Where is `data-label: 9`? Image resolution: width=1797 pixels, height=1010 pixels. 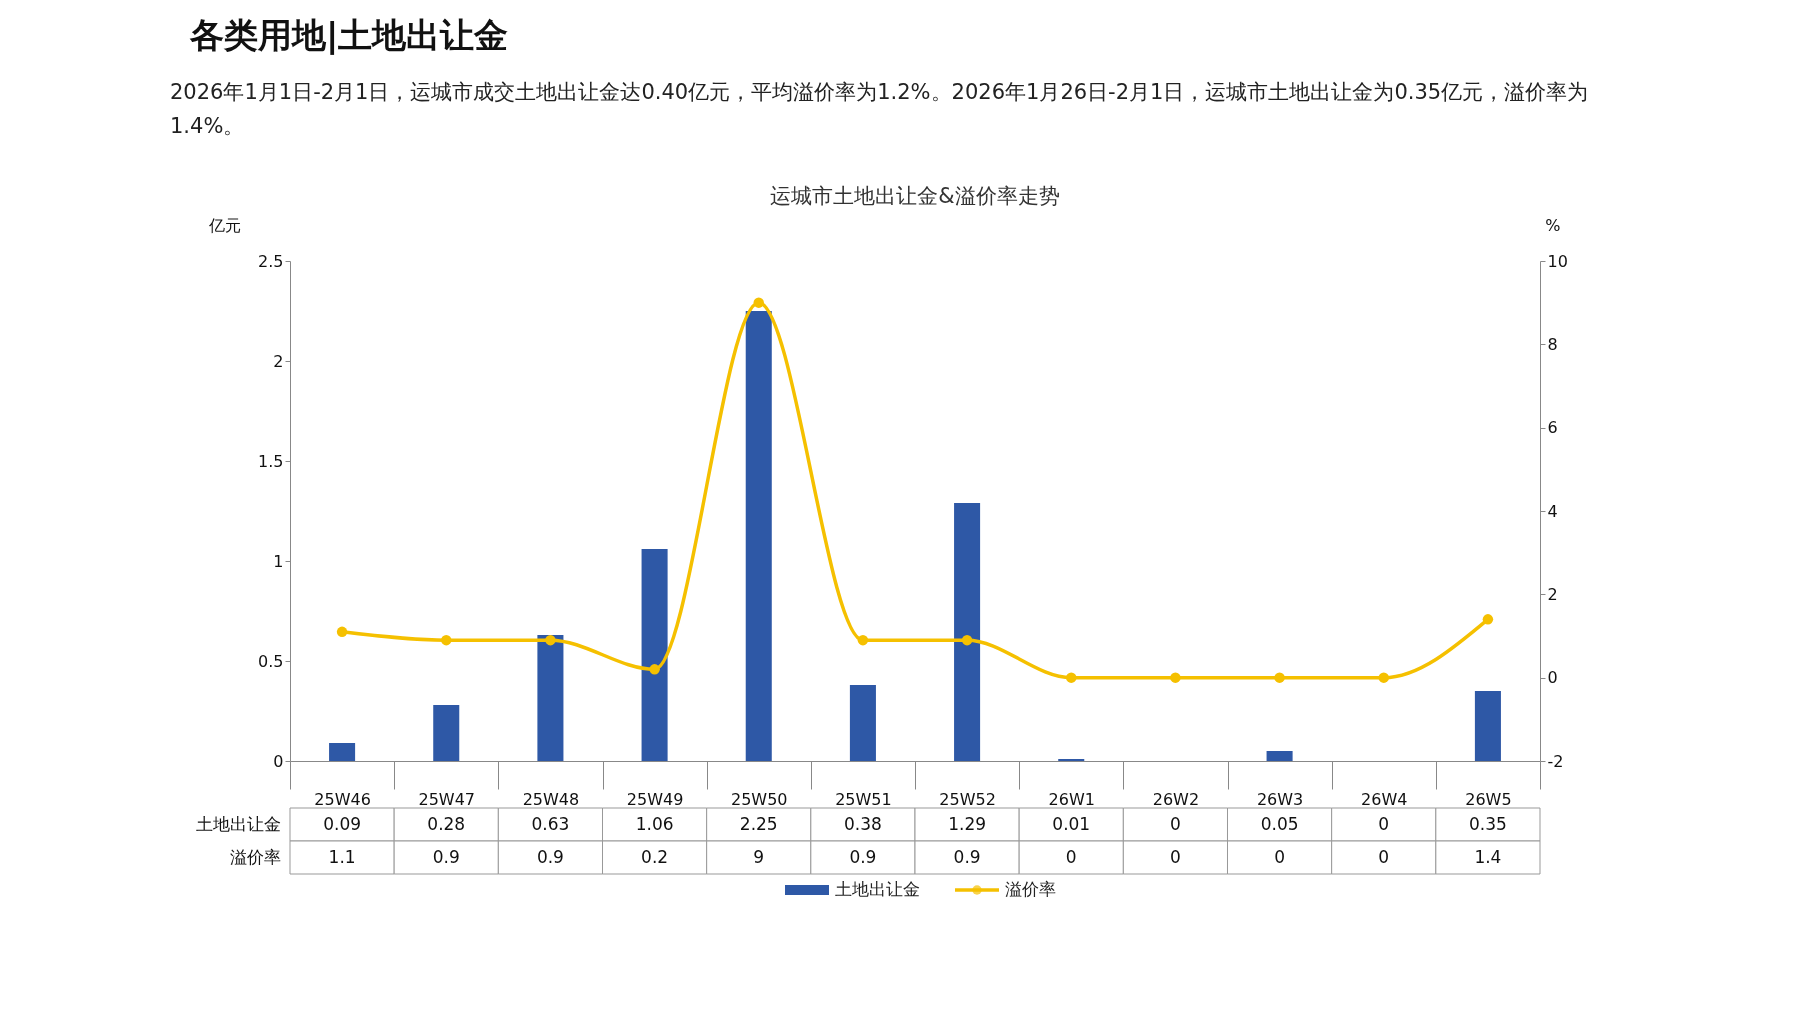
data-label: 9 is located at coordinates (759, 856).